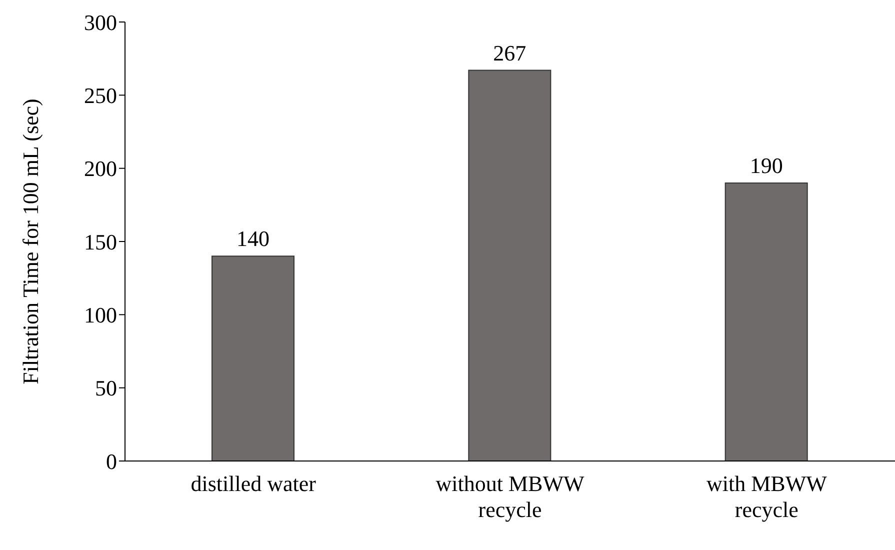 The width and height of the screenshot is (895, 550). What do you see at coordinates (253, 483) in the screenshot?
I see `x-tick-label: distilled water` at bounding box center [253, 483].